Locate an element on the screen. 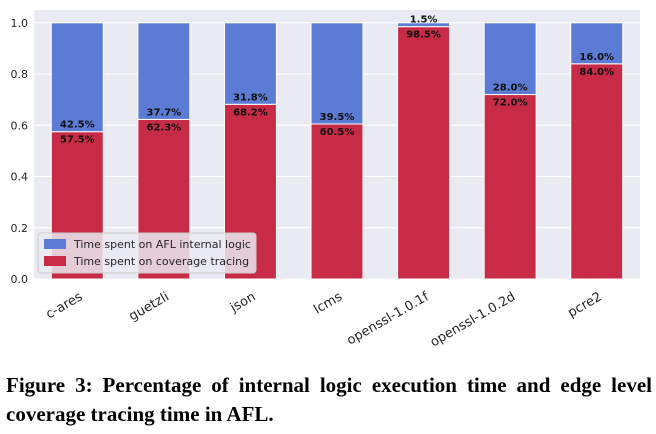 The height and width of the screenshot is (434, 656). data-label-afl-internal-logic: 16.0% is located at coordinates (596, 57).